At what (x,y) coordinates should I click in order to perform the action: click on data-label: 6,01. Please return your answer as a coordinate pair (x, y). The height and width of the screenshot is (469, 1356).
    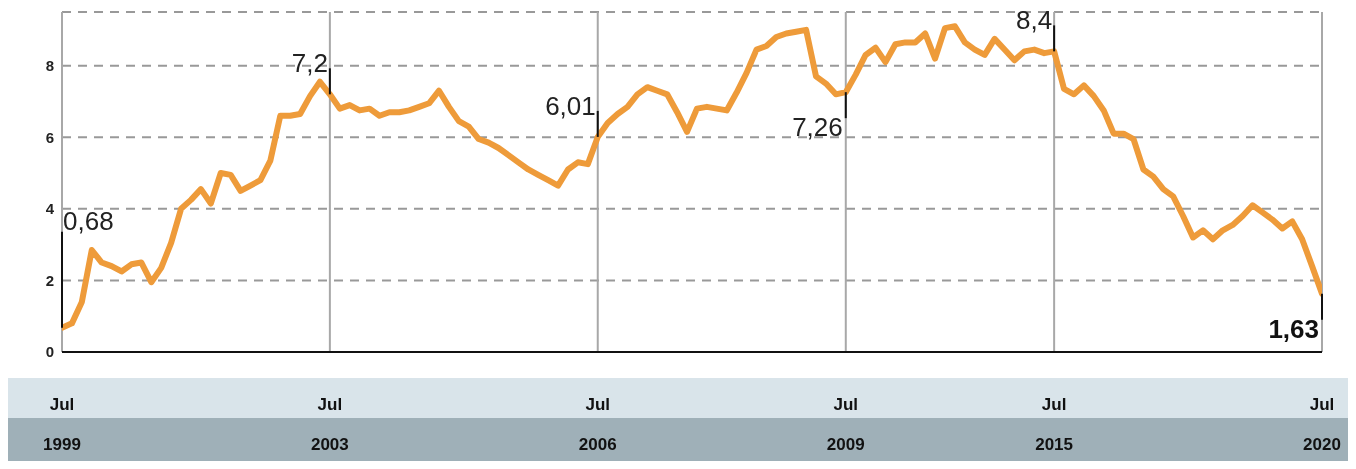
    Looking at the image, I should click on (570, 105).